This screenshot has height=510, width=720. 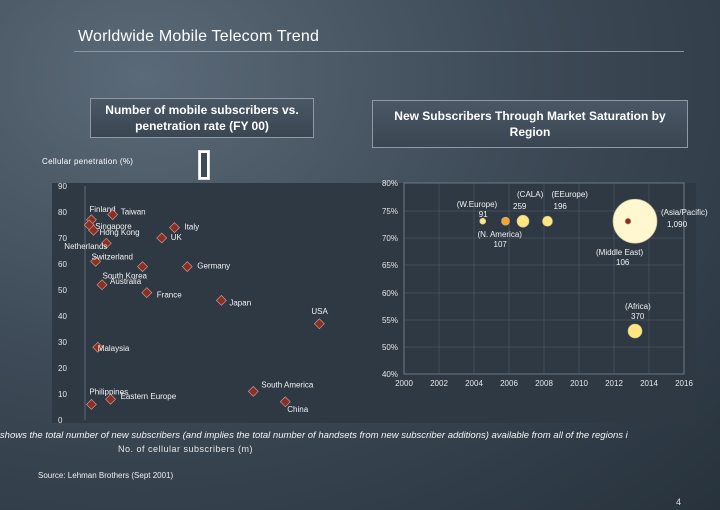 I want to click on region-value: 107, so click(x=501, y=244).